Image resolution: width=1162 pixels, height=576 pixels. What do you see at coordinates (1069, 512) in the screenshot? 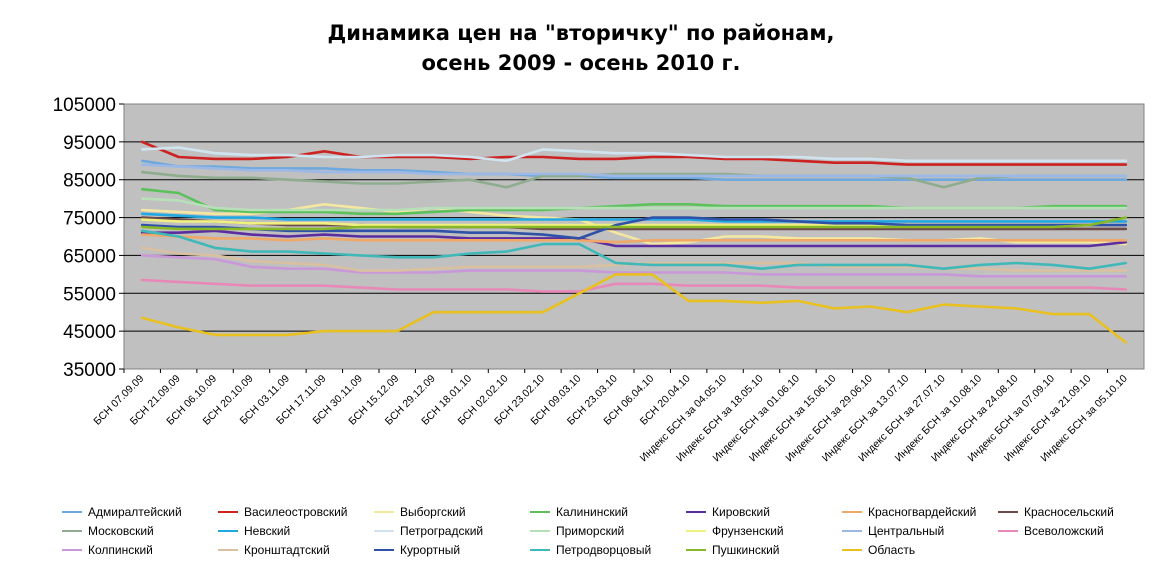
I see `legend-label: Красносельский` at bounding box center [1069, 512].